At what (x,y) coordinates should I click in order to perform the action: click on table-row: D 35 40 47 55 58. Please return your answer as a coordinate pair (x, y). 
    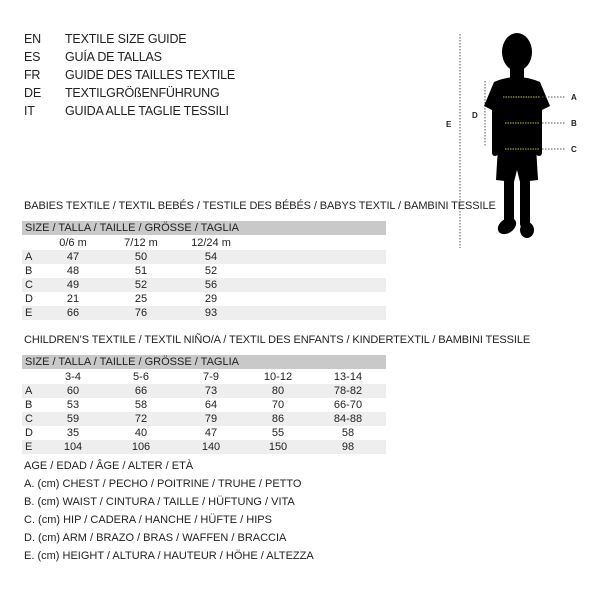
    Looking at the image, I should click on (204, 433).